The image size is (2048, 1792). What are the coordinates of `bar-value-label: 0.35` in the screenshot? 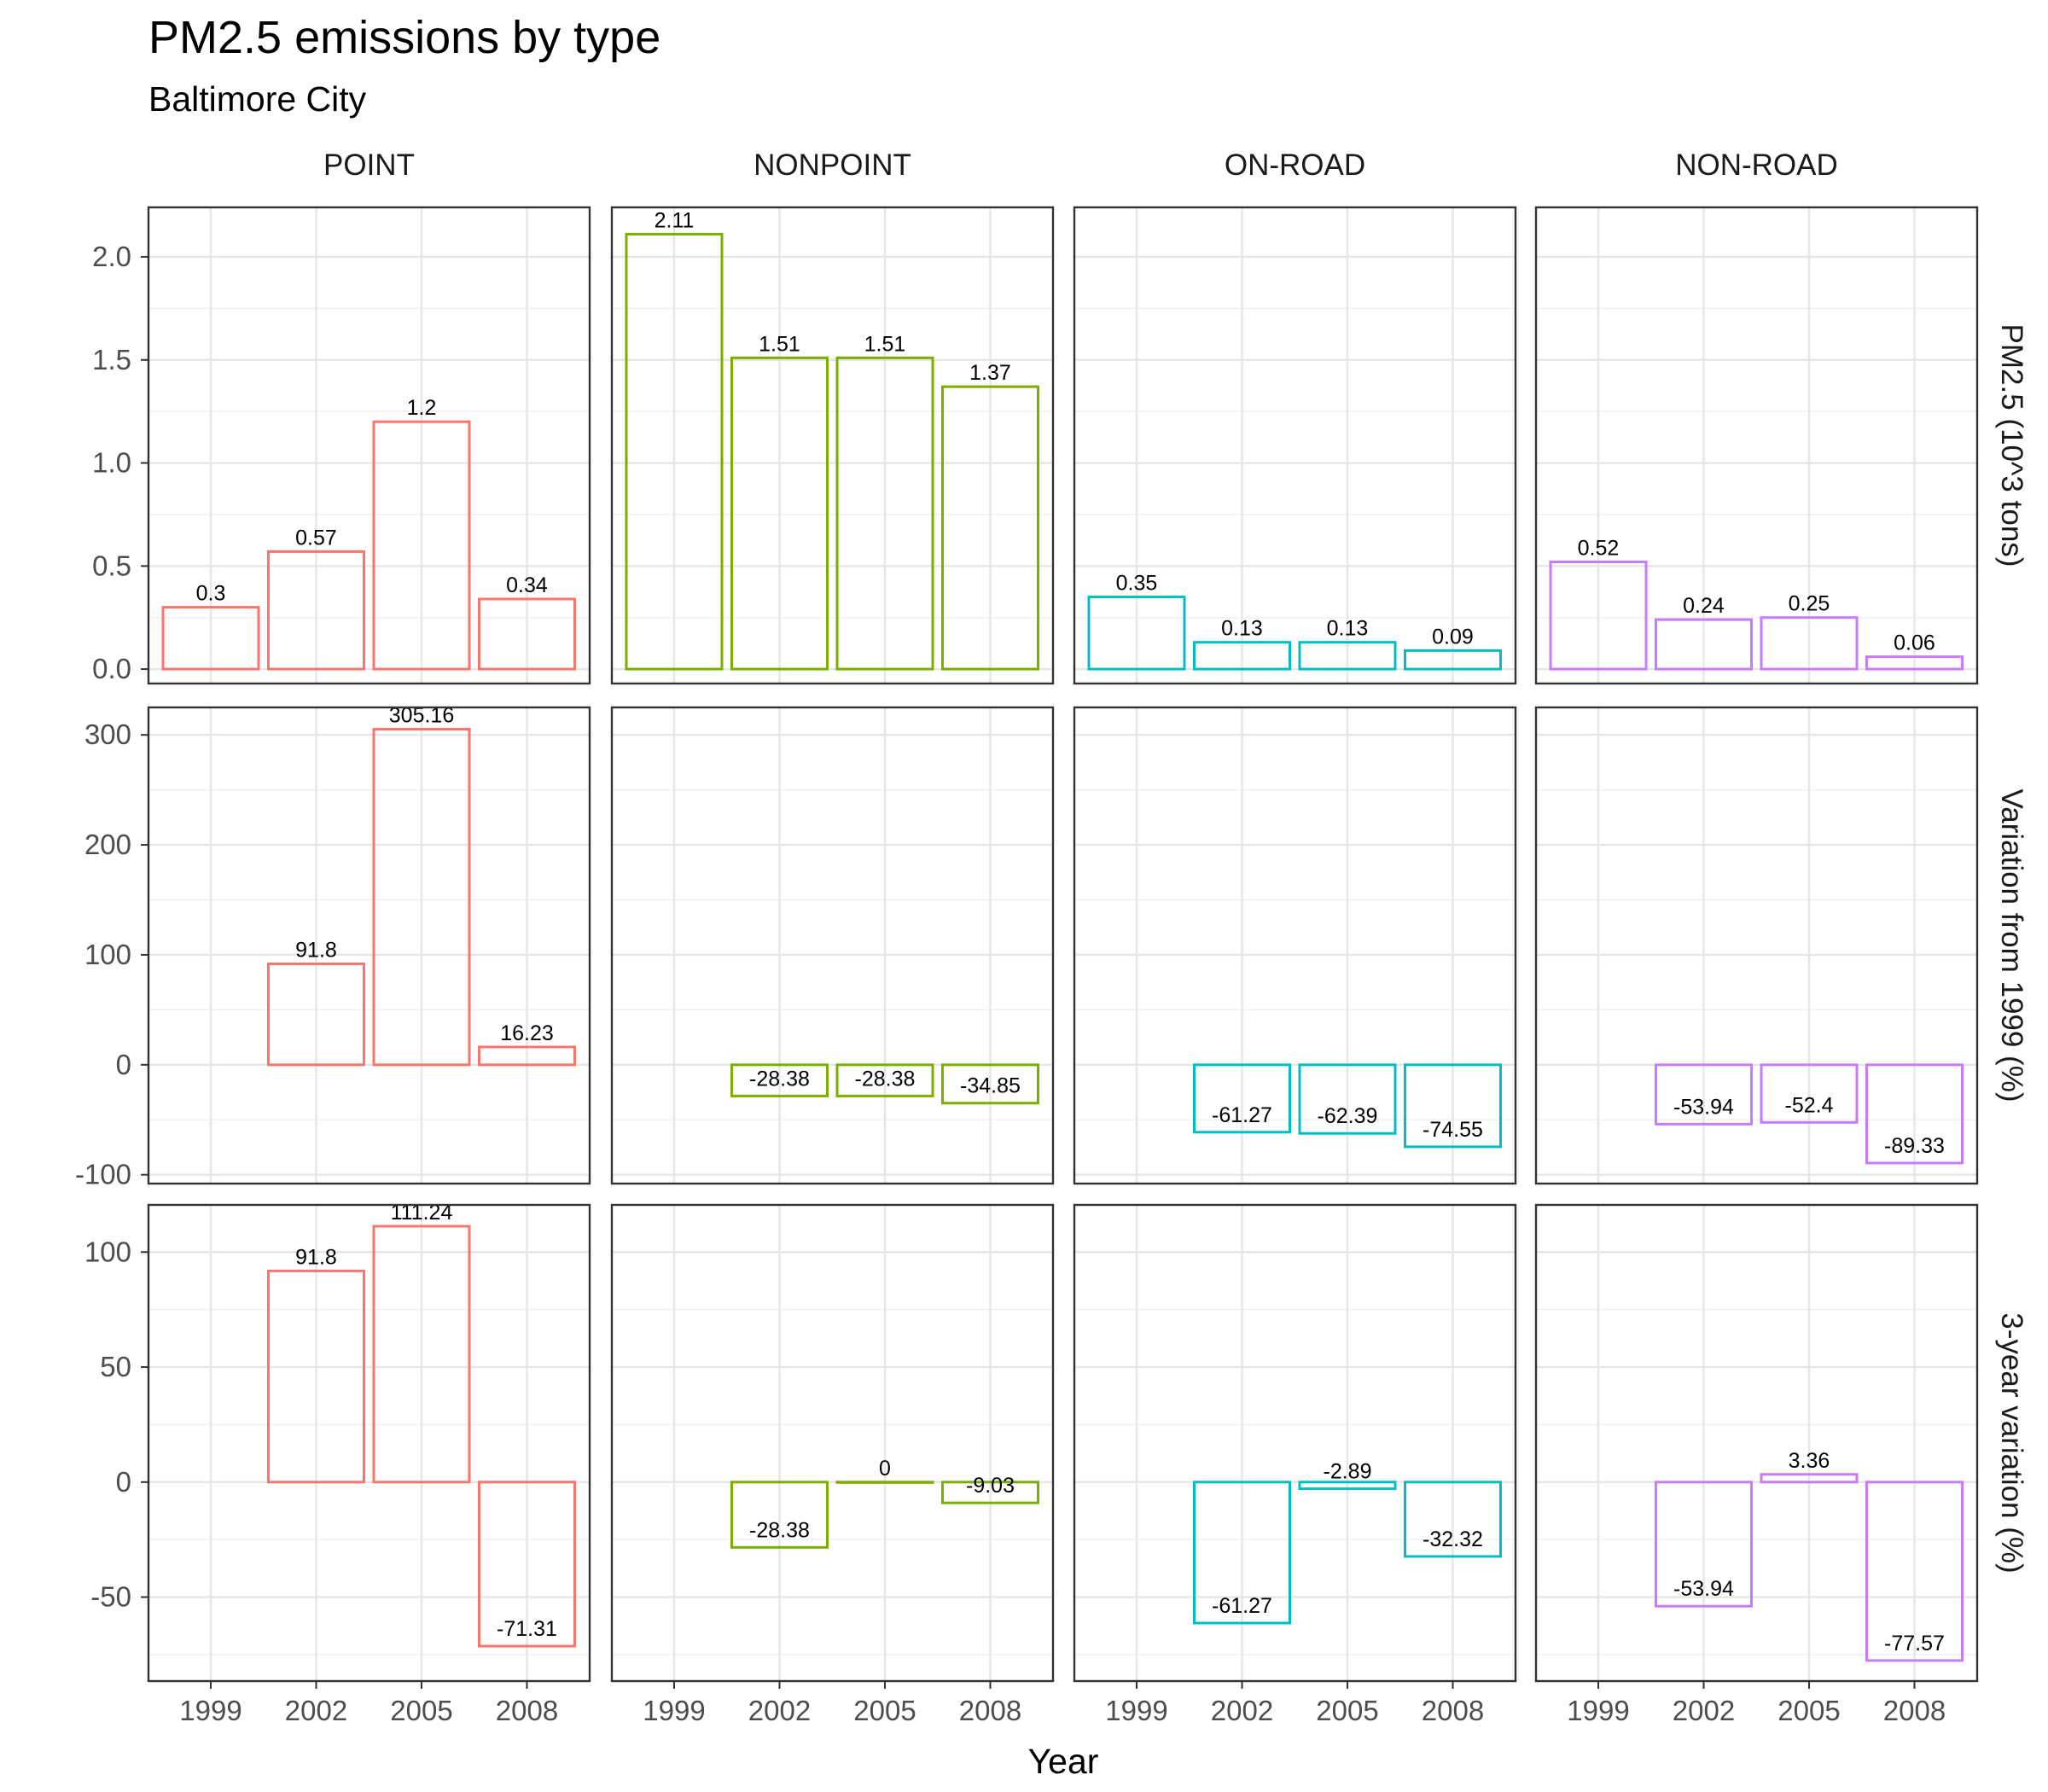 It's located at (1137, 584).